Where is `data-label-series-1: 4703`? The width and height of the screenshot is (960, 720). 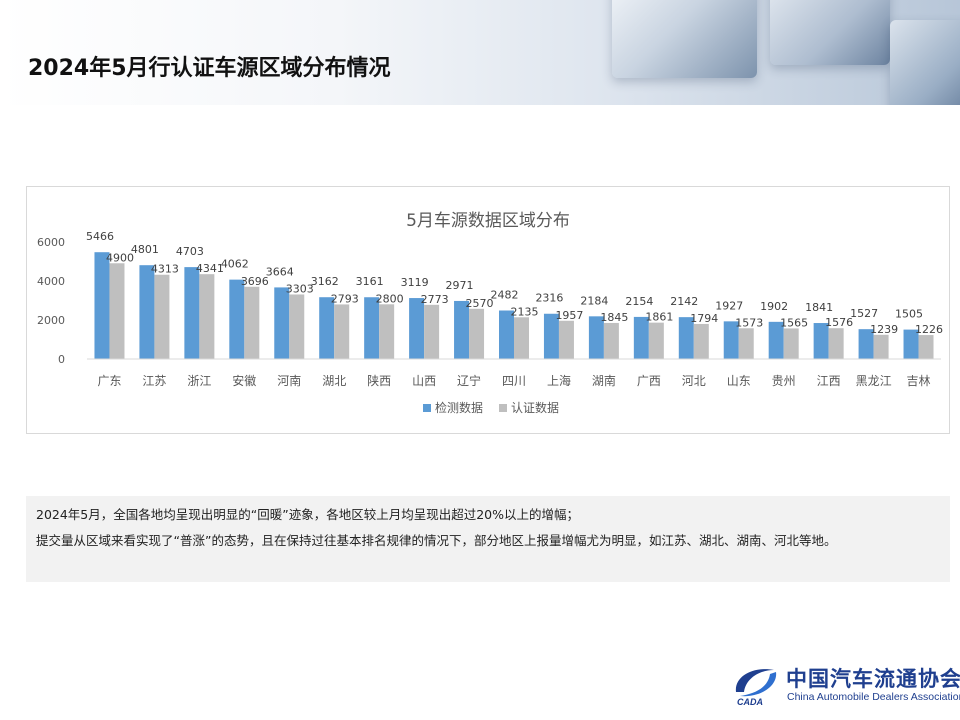
data-label-series-1: 4703 is located at coordinates (190, 251).